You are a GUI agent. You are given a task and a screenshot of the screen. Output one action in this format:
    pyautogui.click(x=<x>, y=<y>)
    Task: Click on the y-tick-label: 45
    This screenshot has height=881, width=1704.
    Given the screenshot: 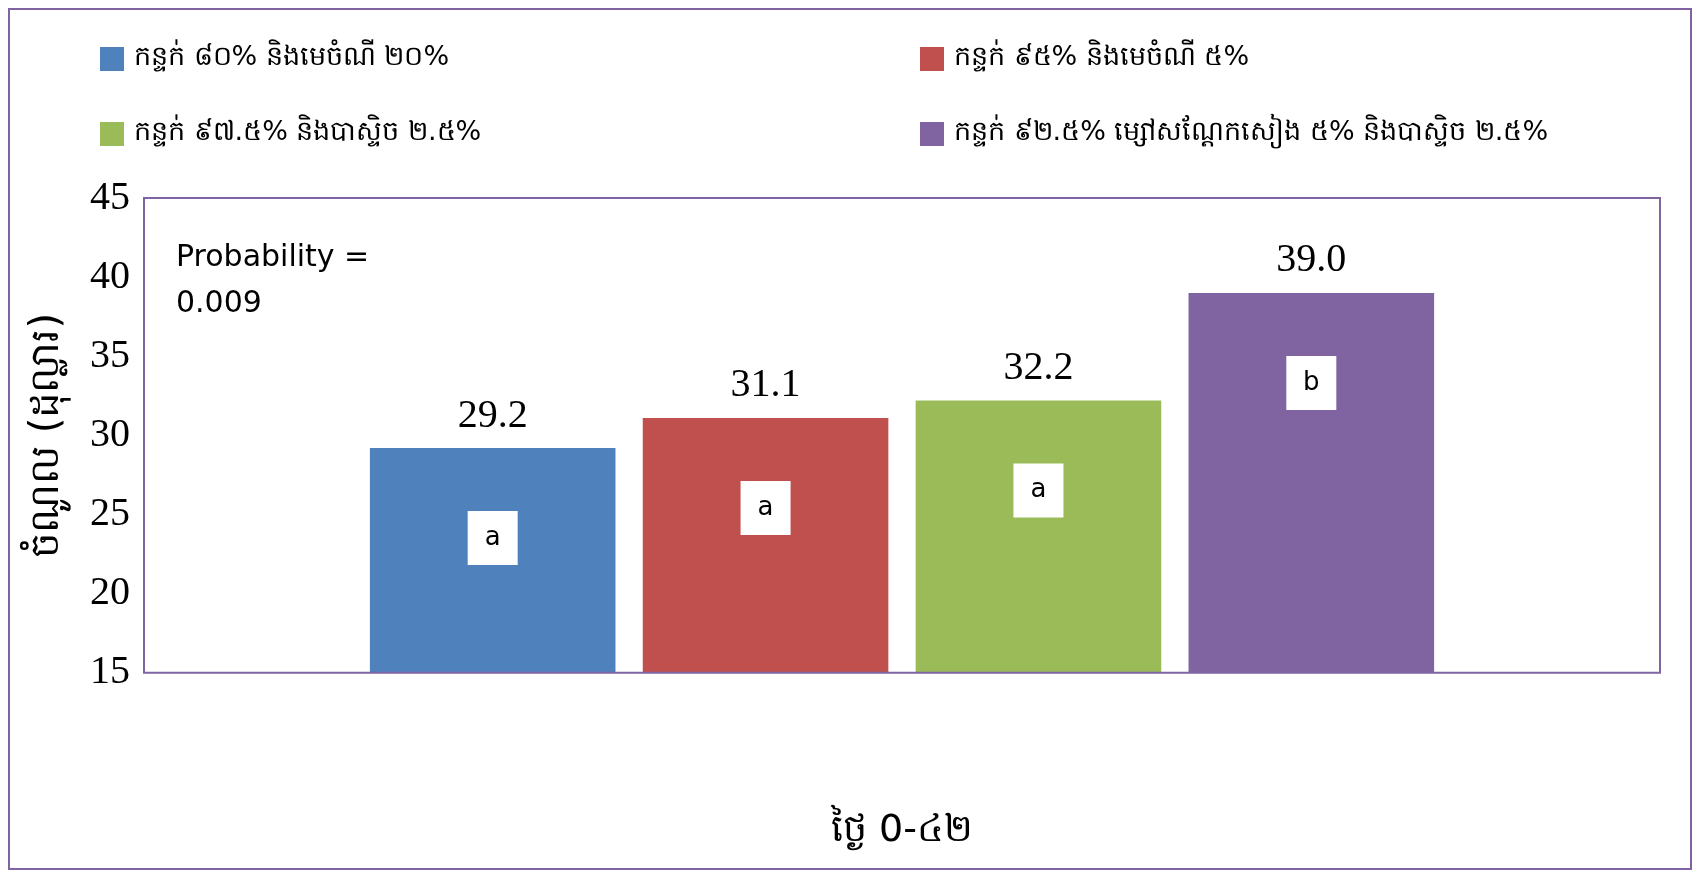 What is the action you would take?
    pyautogui.click(x=110, y=195)
    